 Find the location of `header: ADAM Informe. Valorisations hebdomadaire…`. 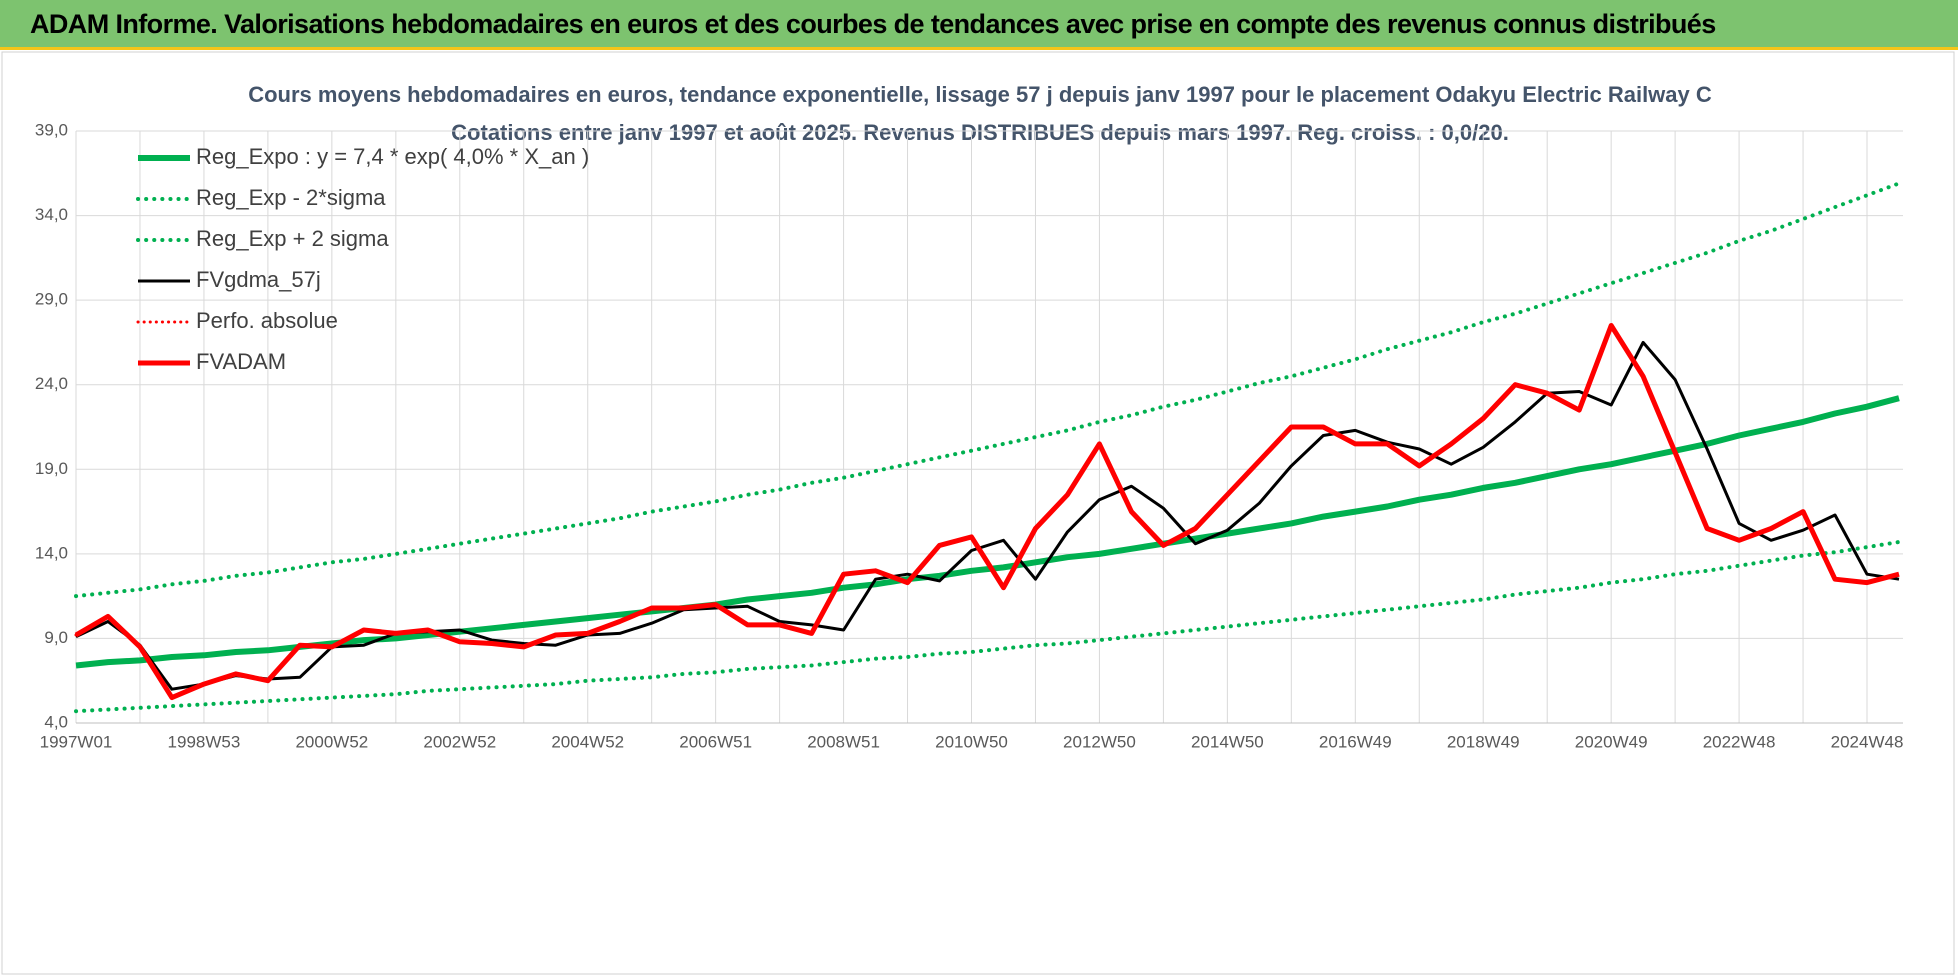

header: ADAM Informe. Valorisations hebdomadaire… is located at coordinates (979, 25).